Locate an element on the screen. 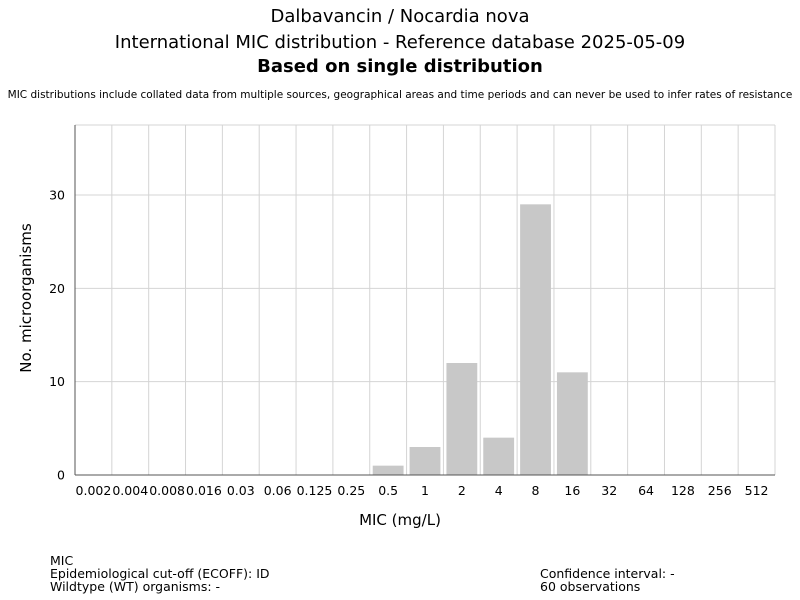 The height and width of the screenshot is (600, 800). x-tick-label: 64 is located at coordinates (646, 490).